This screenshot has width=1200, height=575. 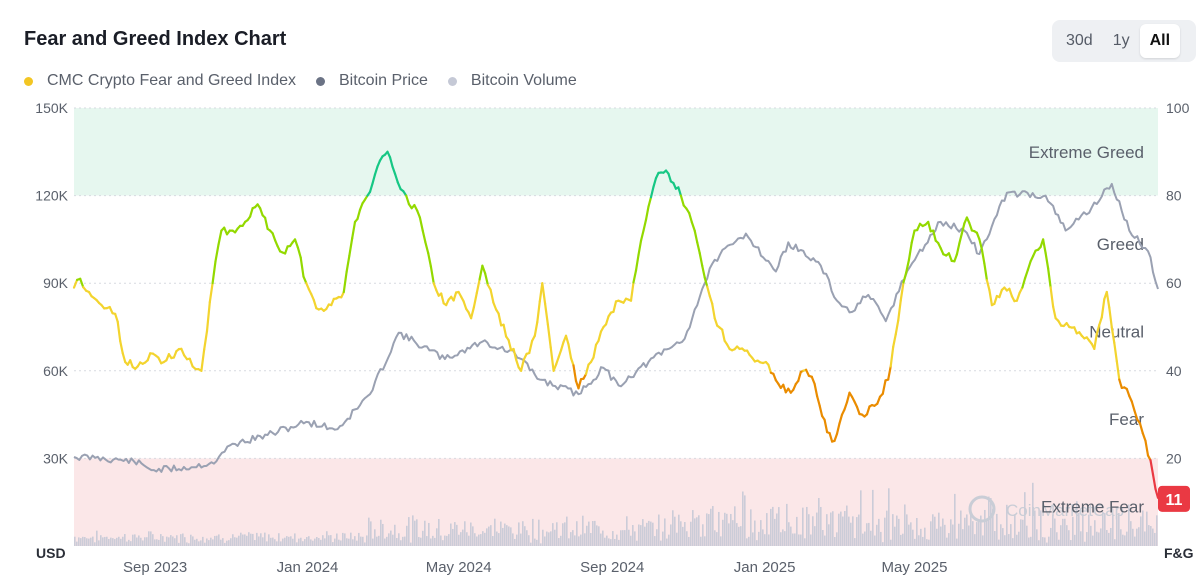 What do you see at coordinates (1160, 41) in the screenshot?
I see `range-all-button: All` at bounding box center [1160, 41].